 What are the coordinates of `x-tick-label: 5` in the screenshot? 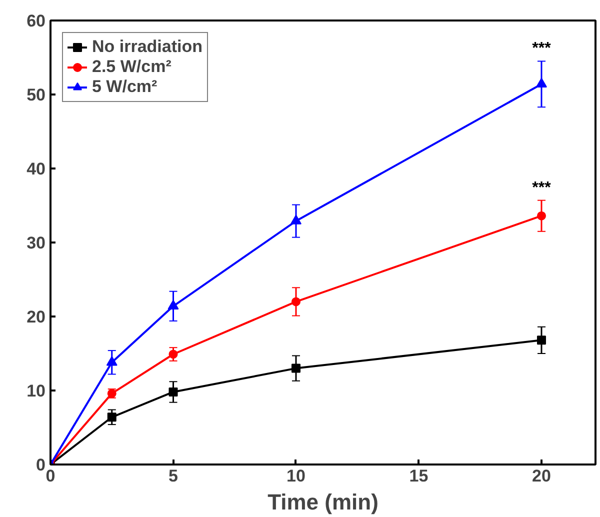 It's located at (173, 476).